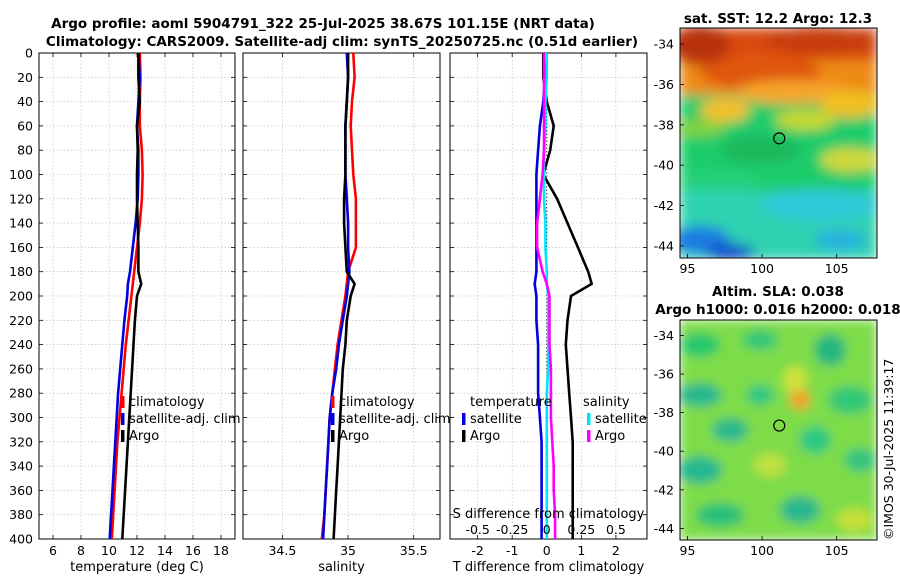 Image resolution: width=900 pixels, height=580 pixels. What do you see at coordinates (477, 550) in the screenshot?
I see `difference-xtick-label: -2` at bounding box center [477, 550].